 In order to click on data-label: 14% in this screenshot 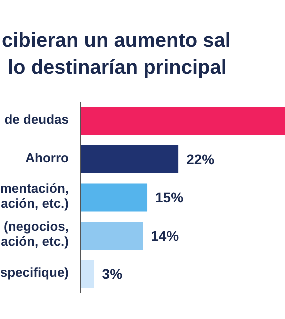, I will do `click(165, 236)`.